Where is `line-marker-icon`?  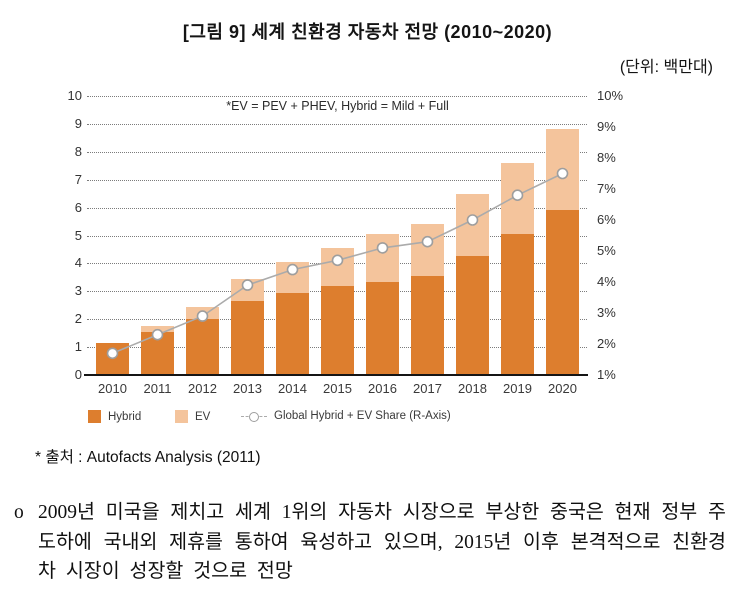 line-marker-icon is located at coordinates (254, 416).